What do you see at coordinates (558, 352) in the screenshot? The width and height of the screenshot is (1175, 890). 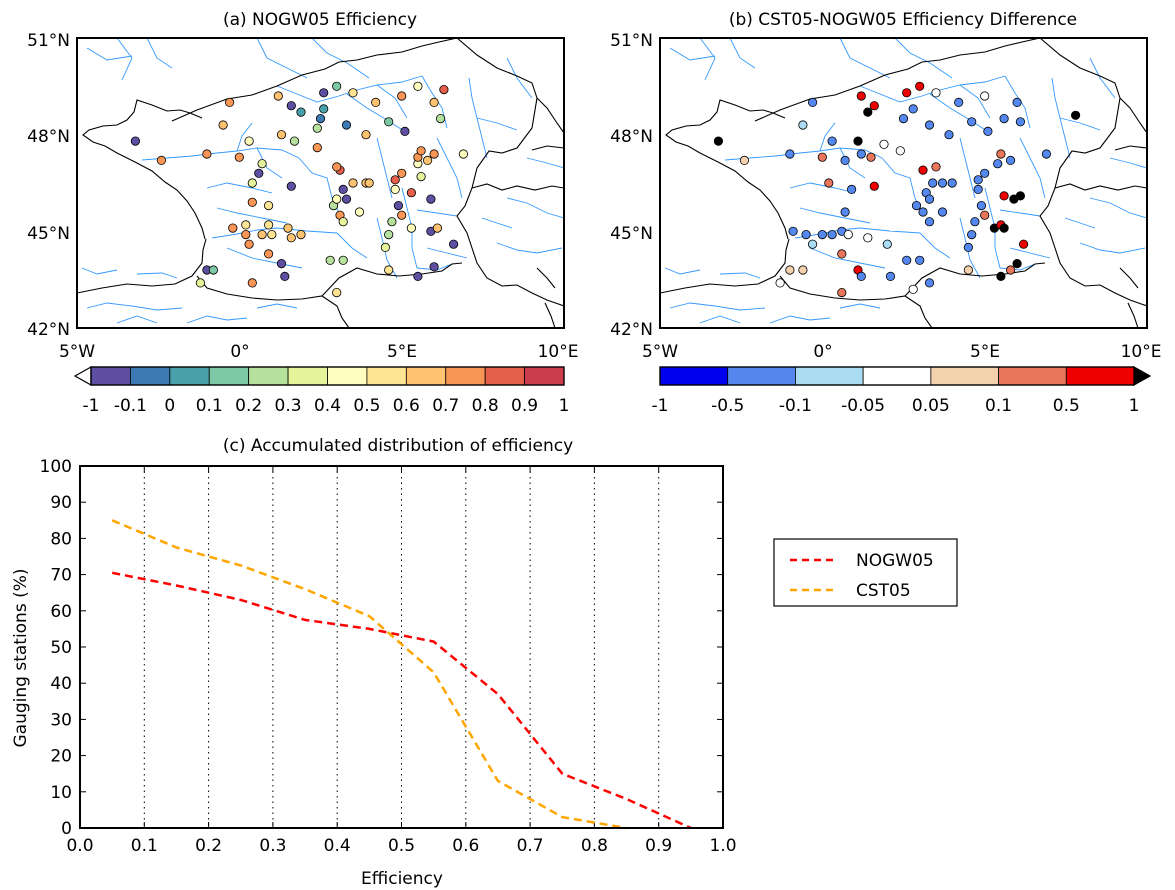 I see `map-a-lon-label: 10°E` at bounding box center [558, 352].